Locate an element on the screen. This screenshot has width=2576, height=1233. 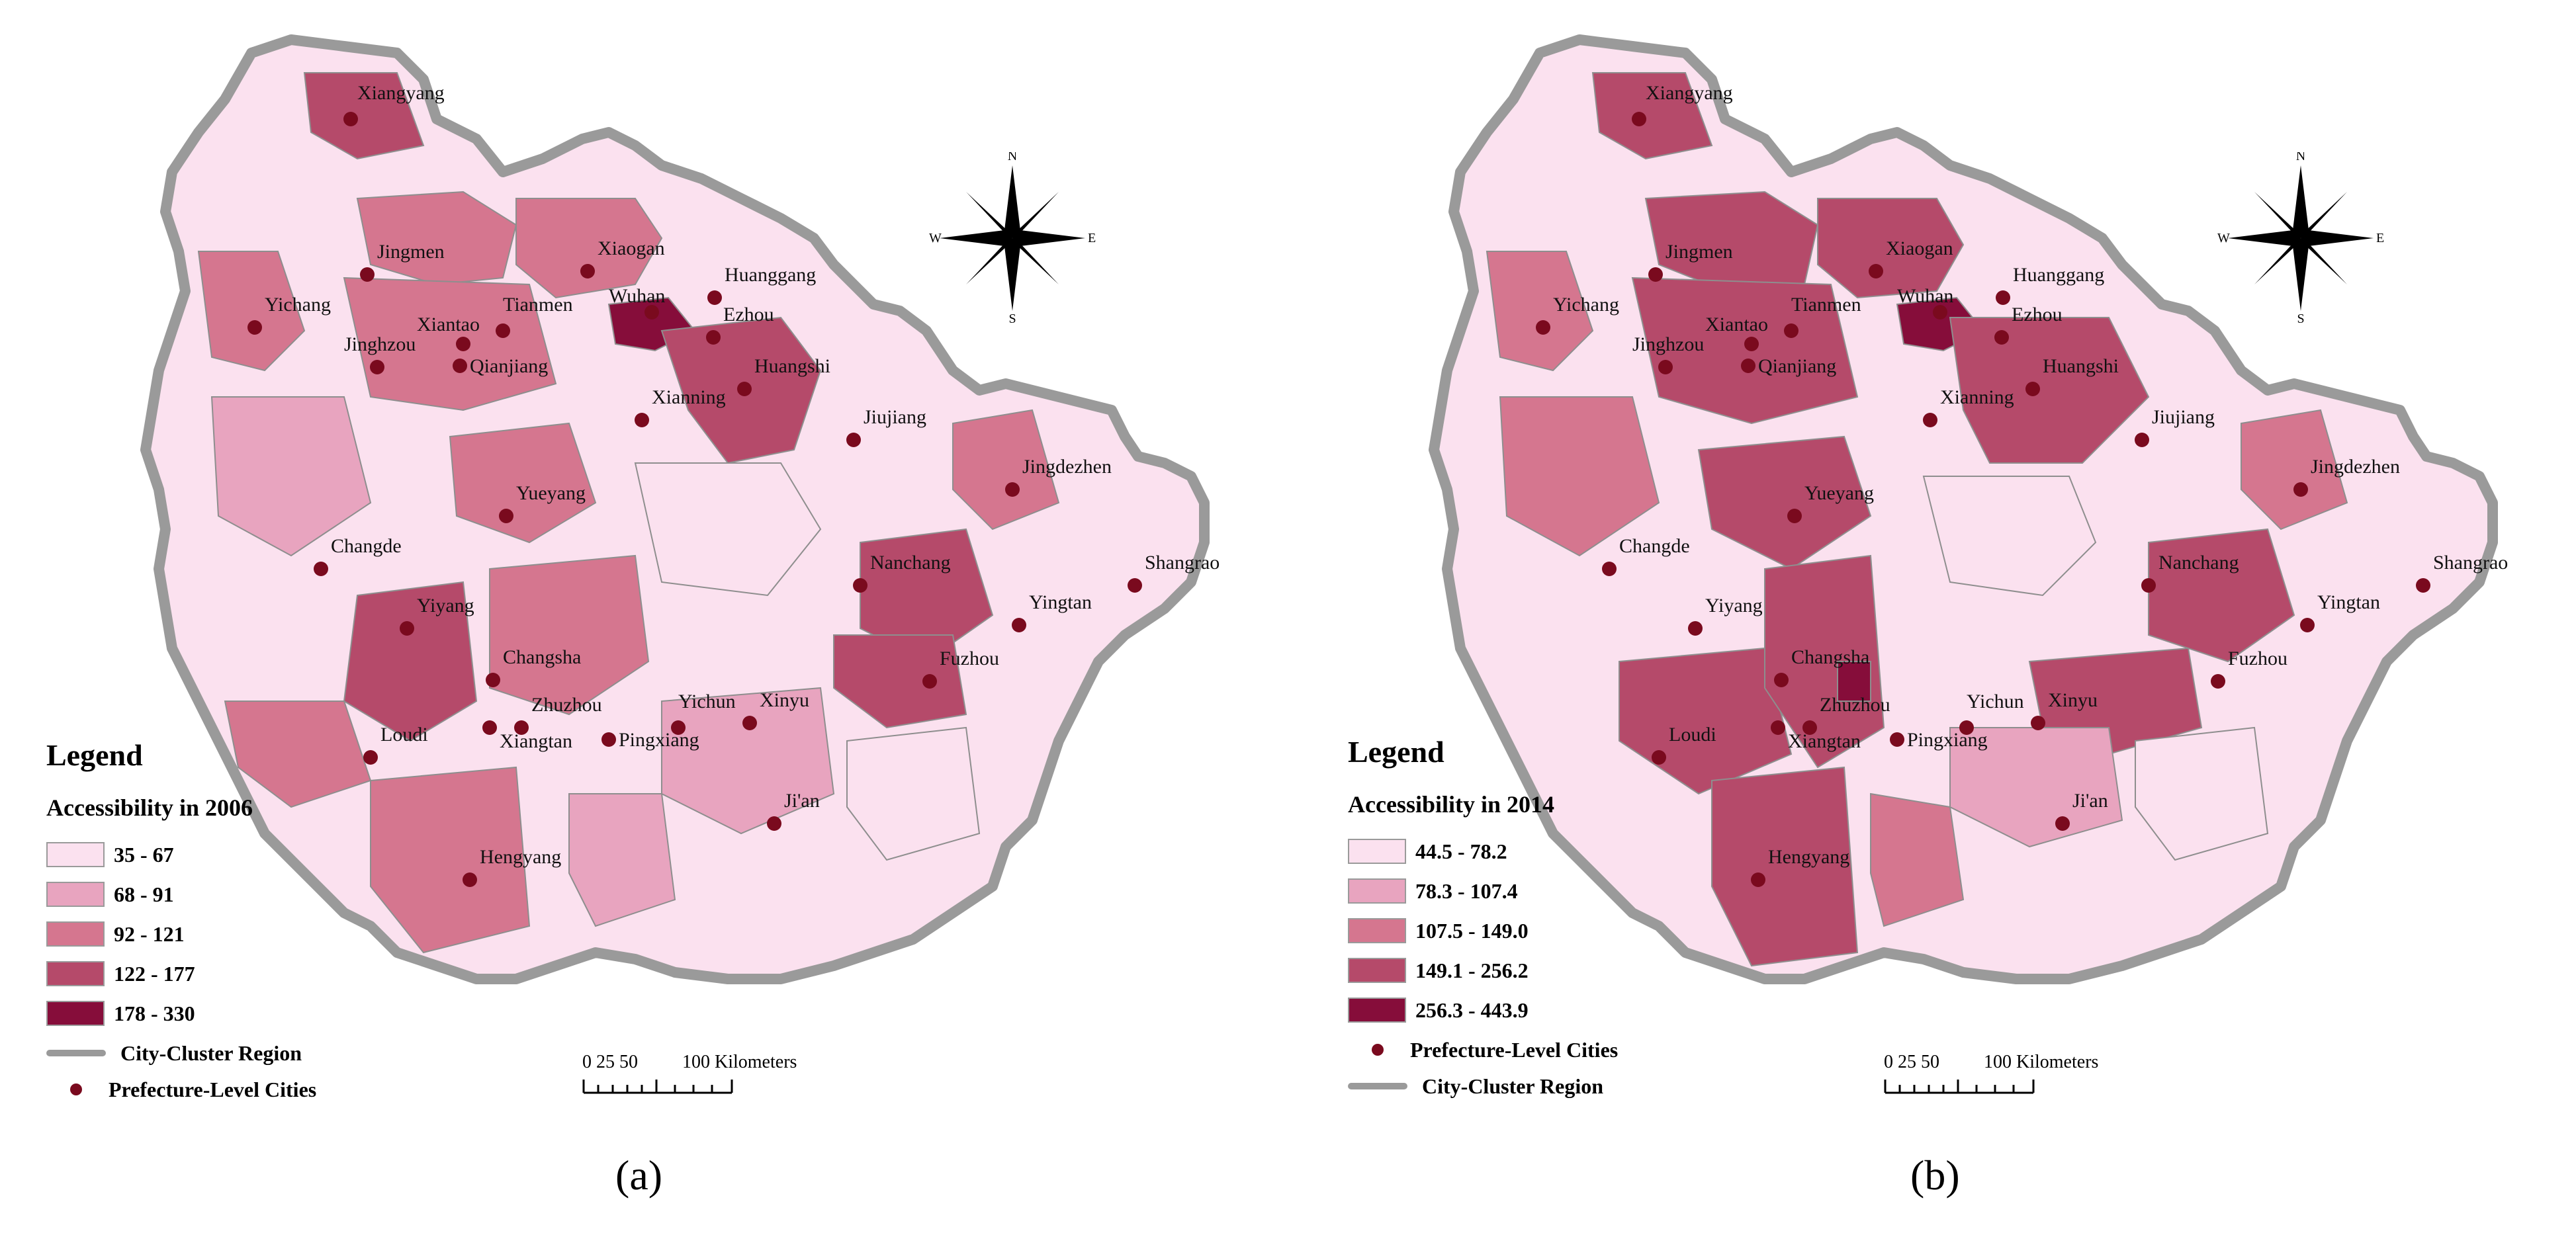
city-label: Yichun is located at coordinates (1995, 701).